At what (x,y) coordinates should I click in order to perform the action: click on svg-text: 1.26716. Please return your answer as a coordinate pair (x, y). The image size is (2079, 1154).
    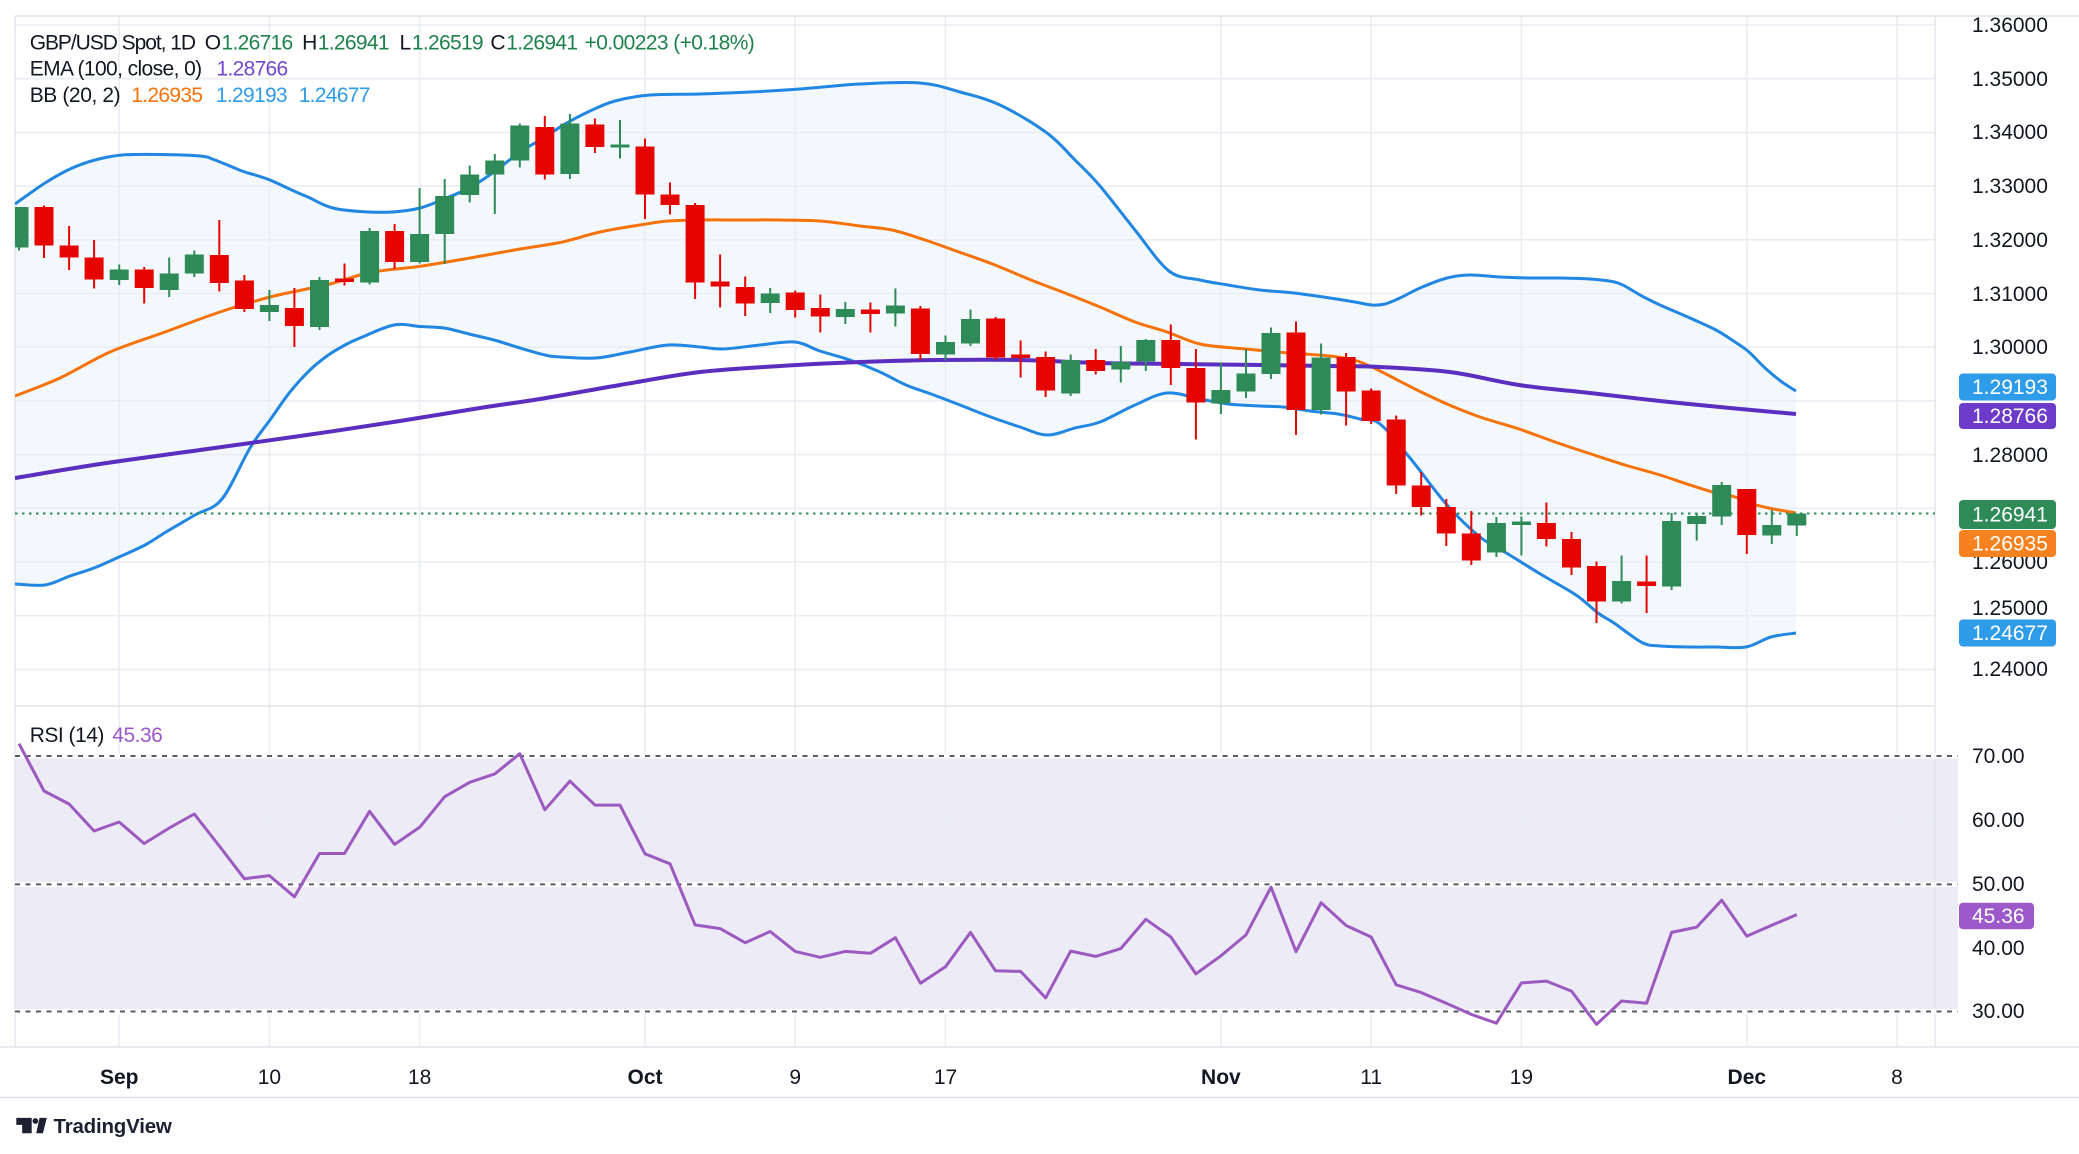
    Looking at the image, I should click on (257, 43).